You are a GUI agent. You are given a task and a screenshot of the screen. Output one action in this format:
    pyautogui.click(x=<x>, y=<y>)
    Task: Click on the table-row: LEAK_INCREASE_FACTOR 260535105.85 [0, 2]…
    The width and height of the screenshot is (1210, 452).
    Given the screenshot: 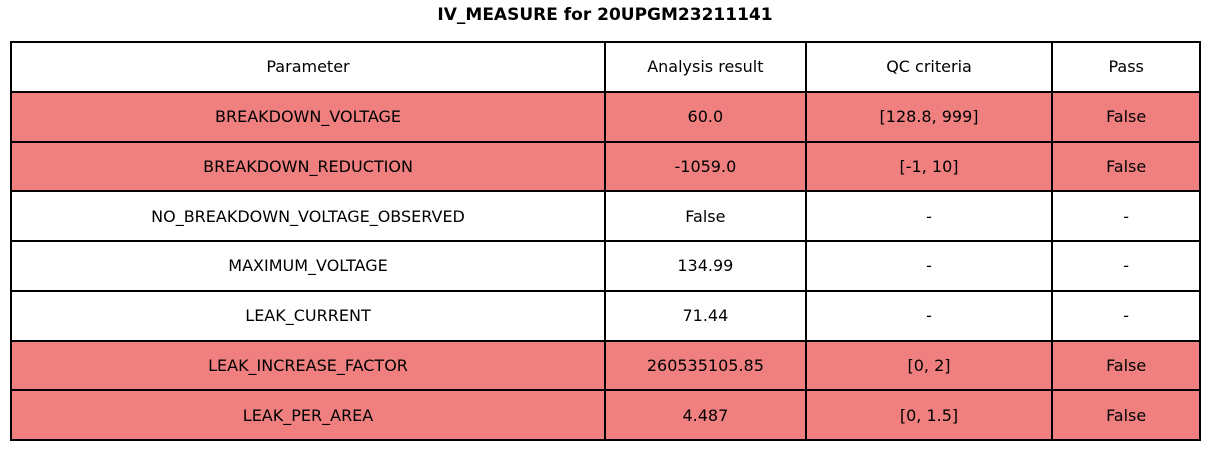 What is the action you would take?
    pyautogui.click(x=605, y=365)
    